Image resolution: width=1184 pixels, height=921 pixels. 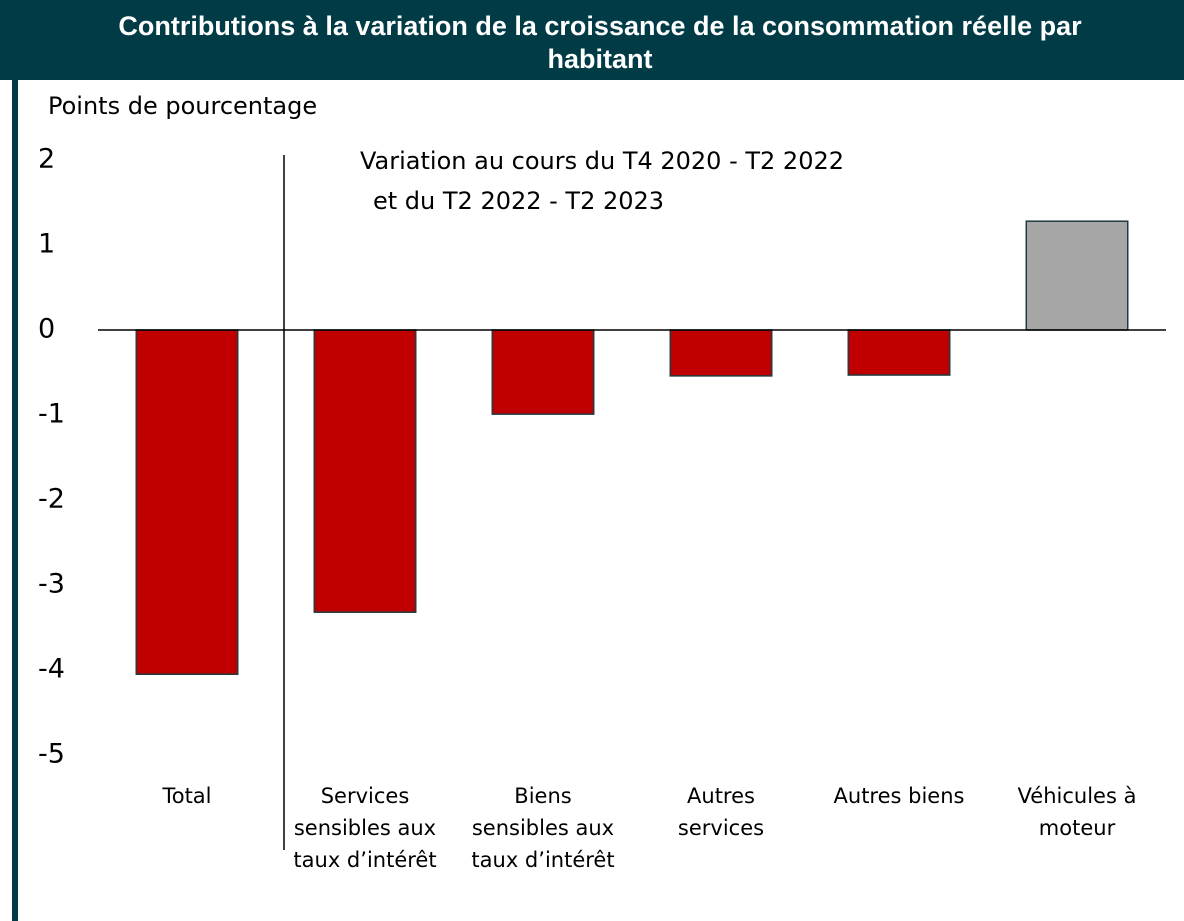 I want to click on x-tick-label: services, so click(x=721, y=828).